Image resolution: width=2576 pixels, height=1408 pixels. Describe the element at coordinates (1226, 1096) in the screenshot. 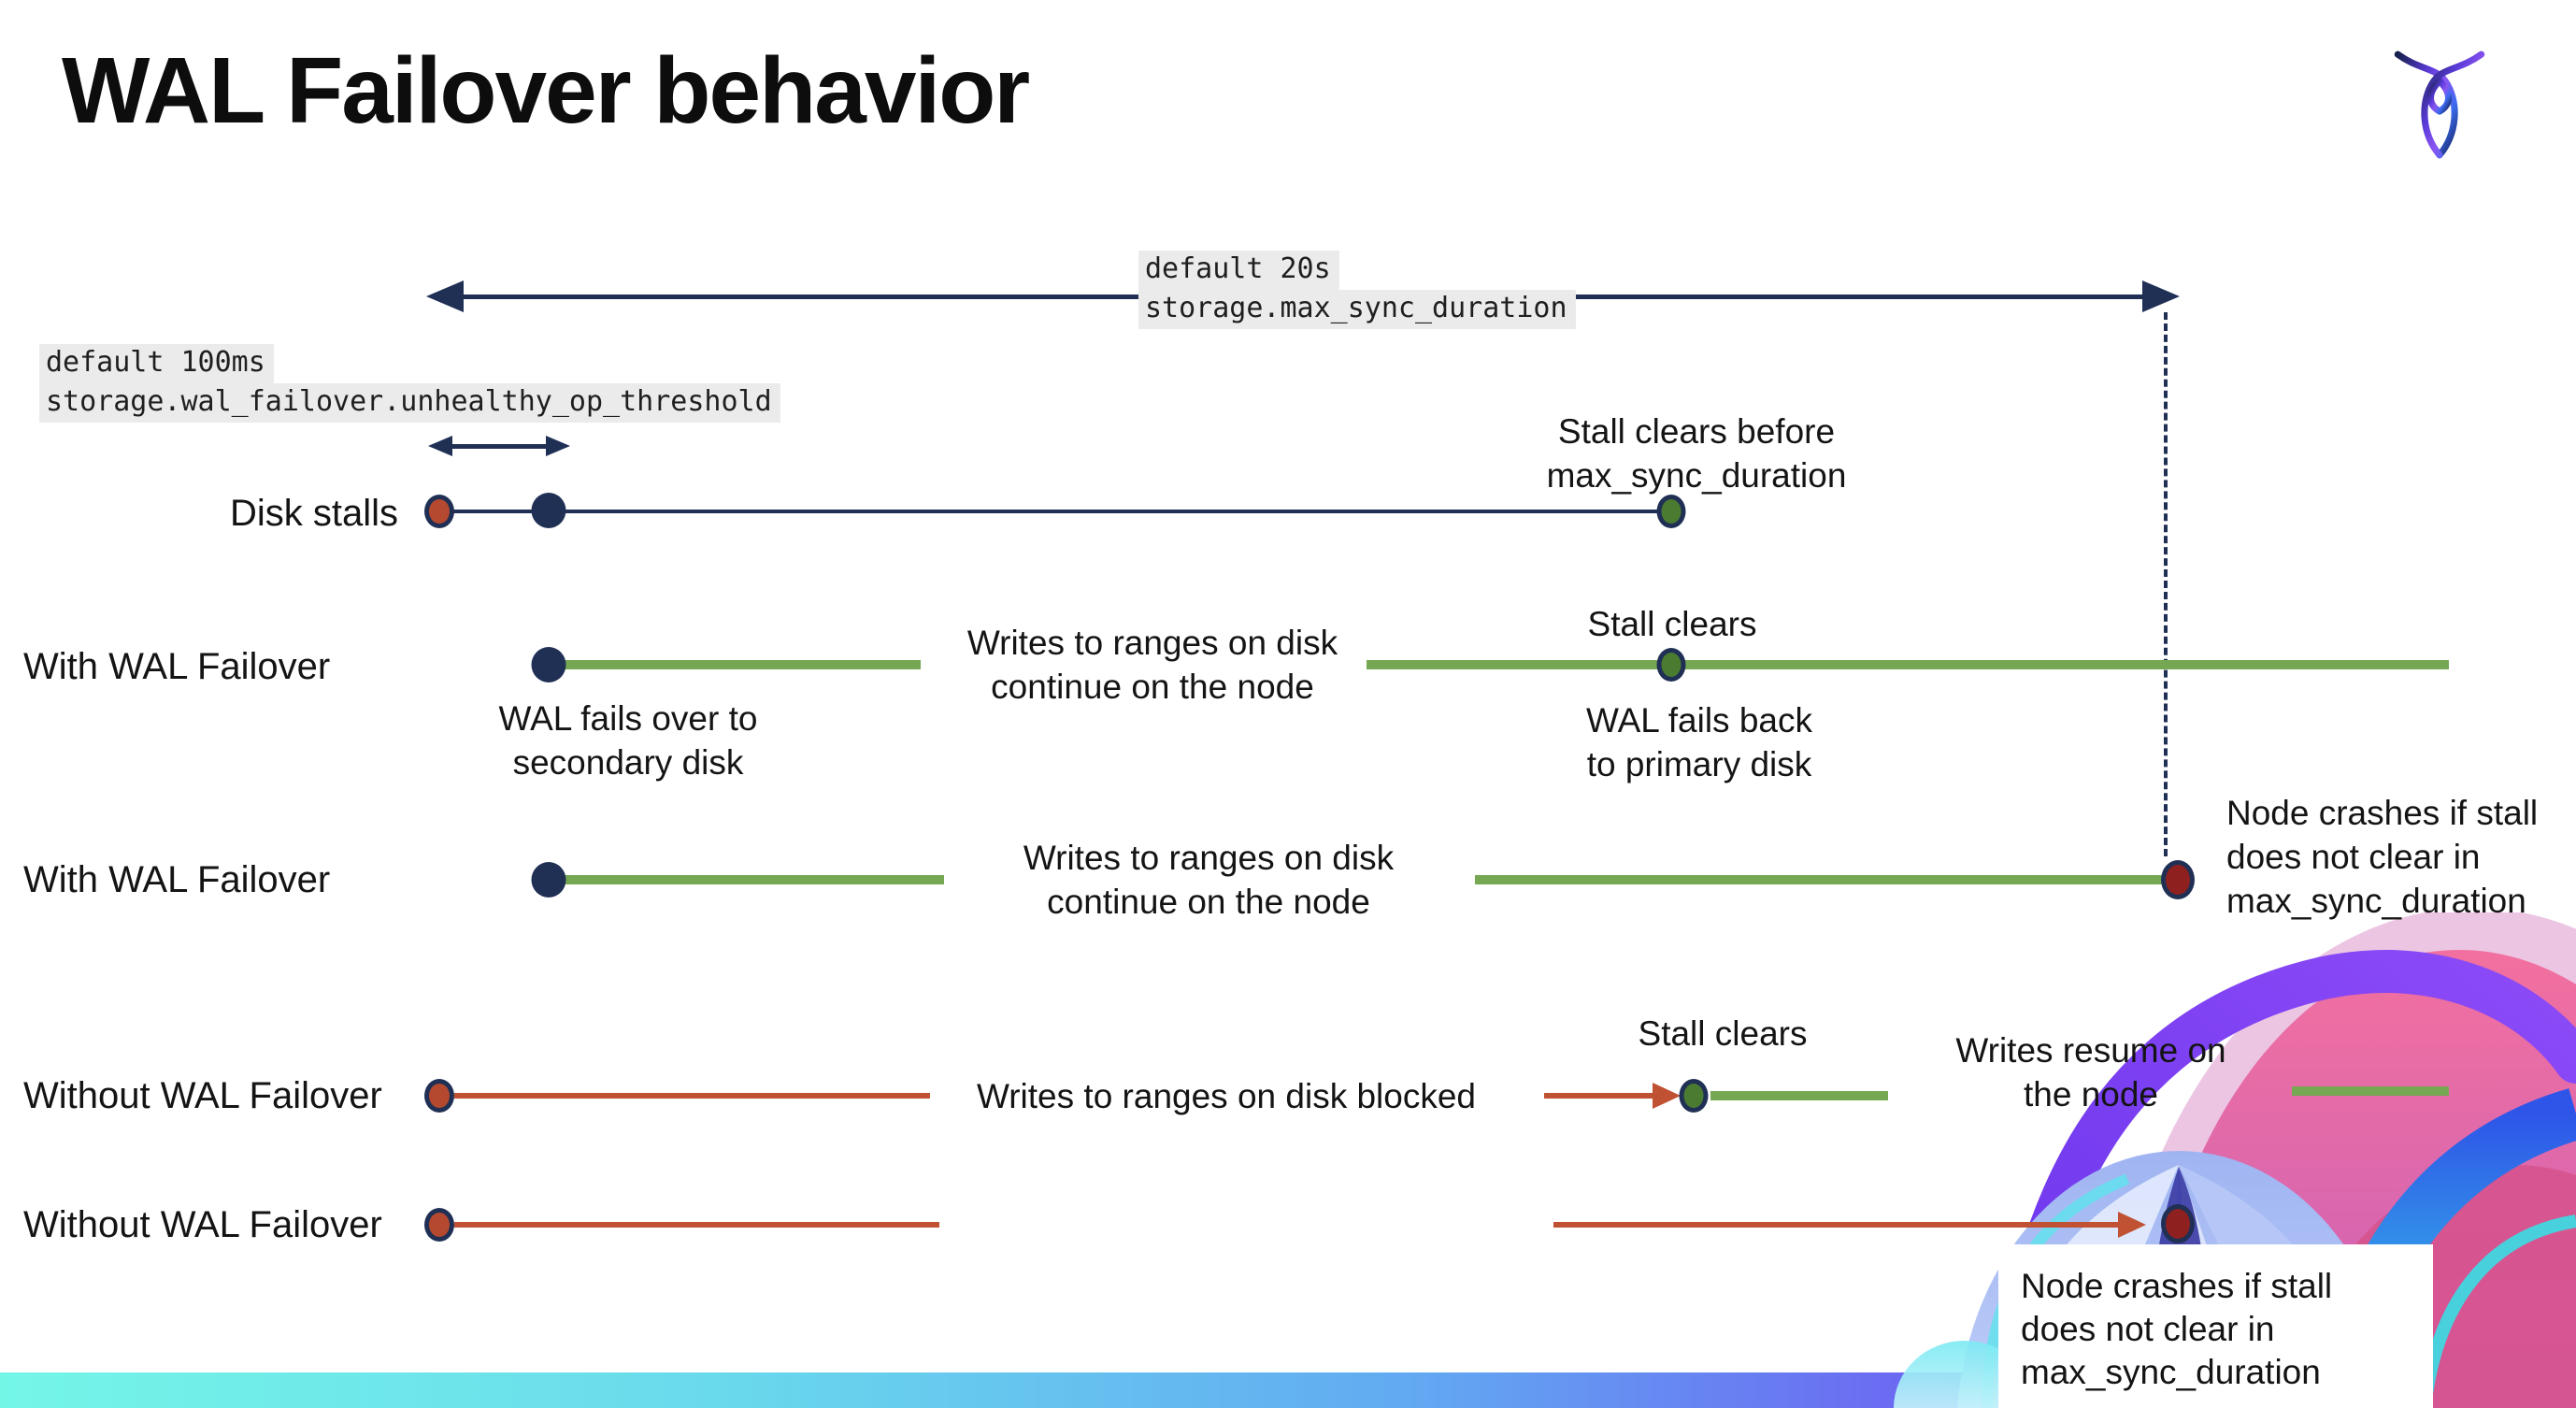

I see `writes-blocked-caption: Writes to ranges on disk blocked` at that location.